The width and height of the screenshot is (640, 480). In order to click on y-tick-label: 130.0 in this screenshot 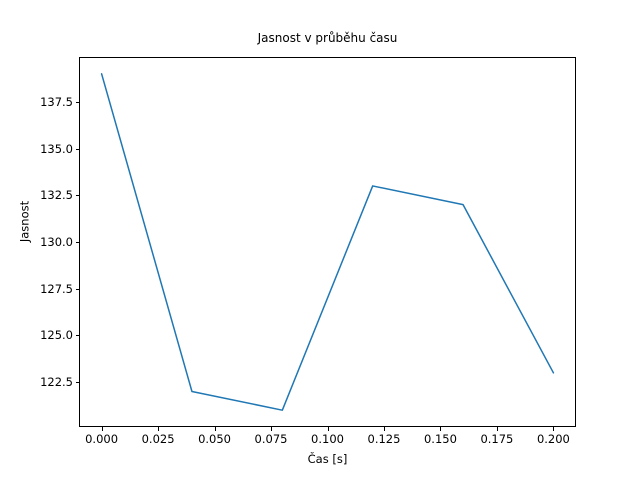, I will do `click(56, 242)`.